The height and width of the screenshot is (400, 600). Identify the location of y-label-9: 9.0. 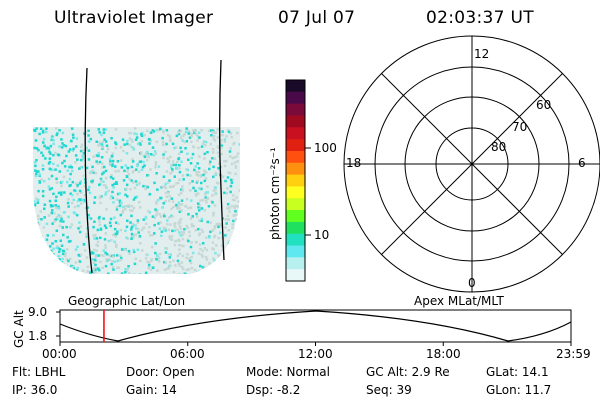
(38, 312).